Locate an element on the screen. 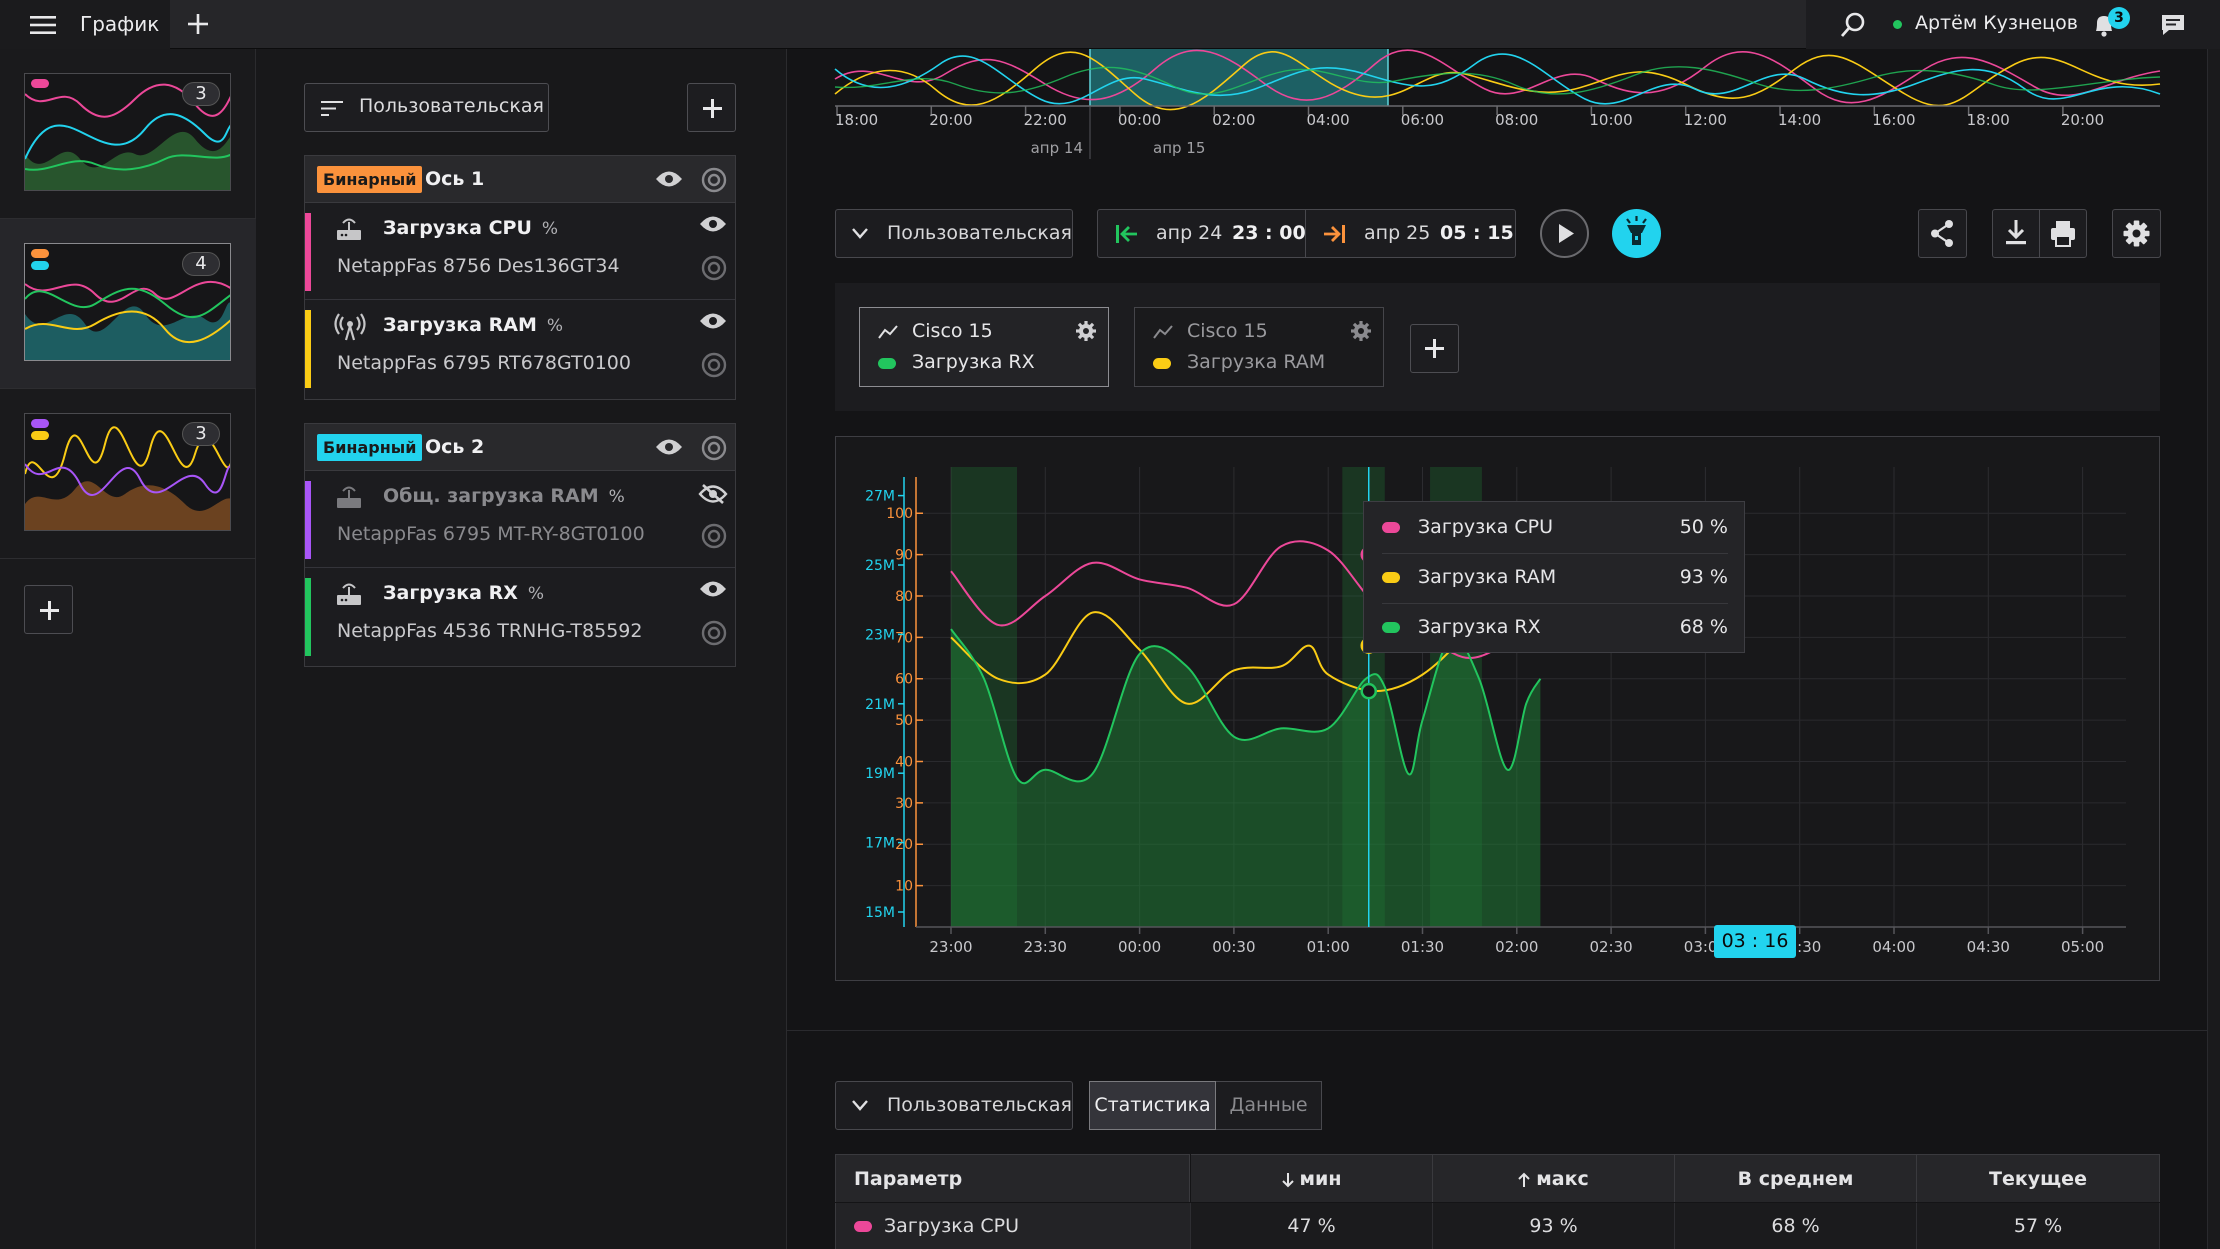  legend-card-ram: Cisco 15 Загрузка RAM is located at coordinates (1259, 347).